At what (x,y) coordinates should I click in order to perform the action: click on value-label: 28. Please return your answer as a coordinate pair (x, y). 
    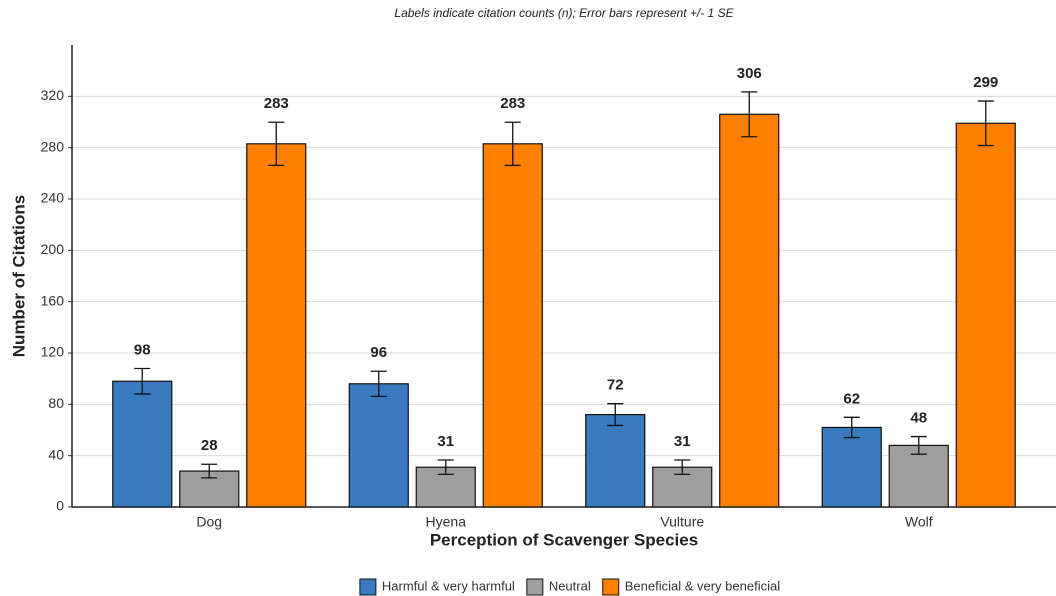
    Looking at the image, I should click on (209, 445).